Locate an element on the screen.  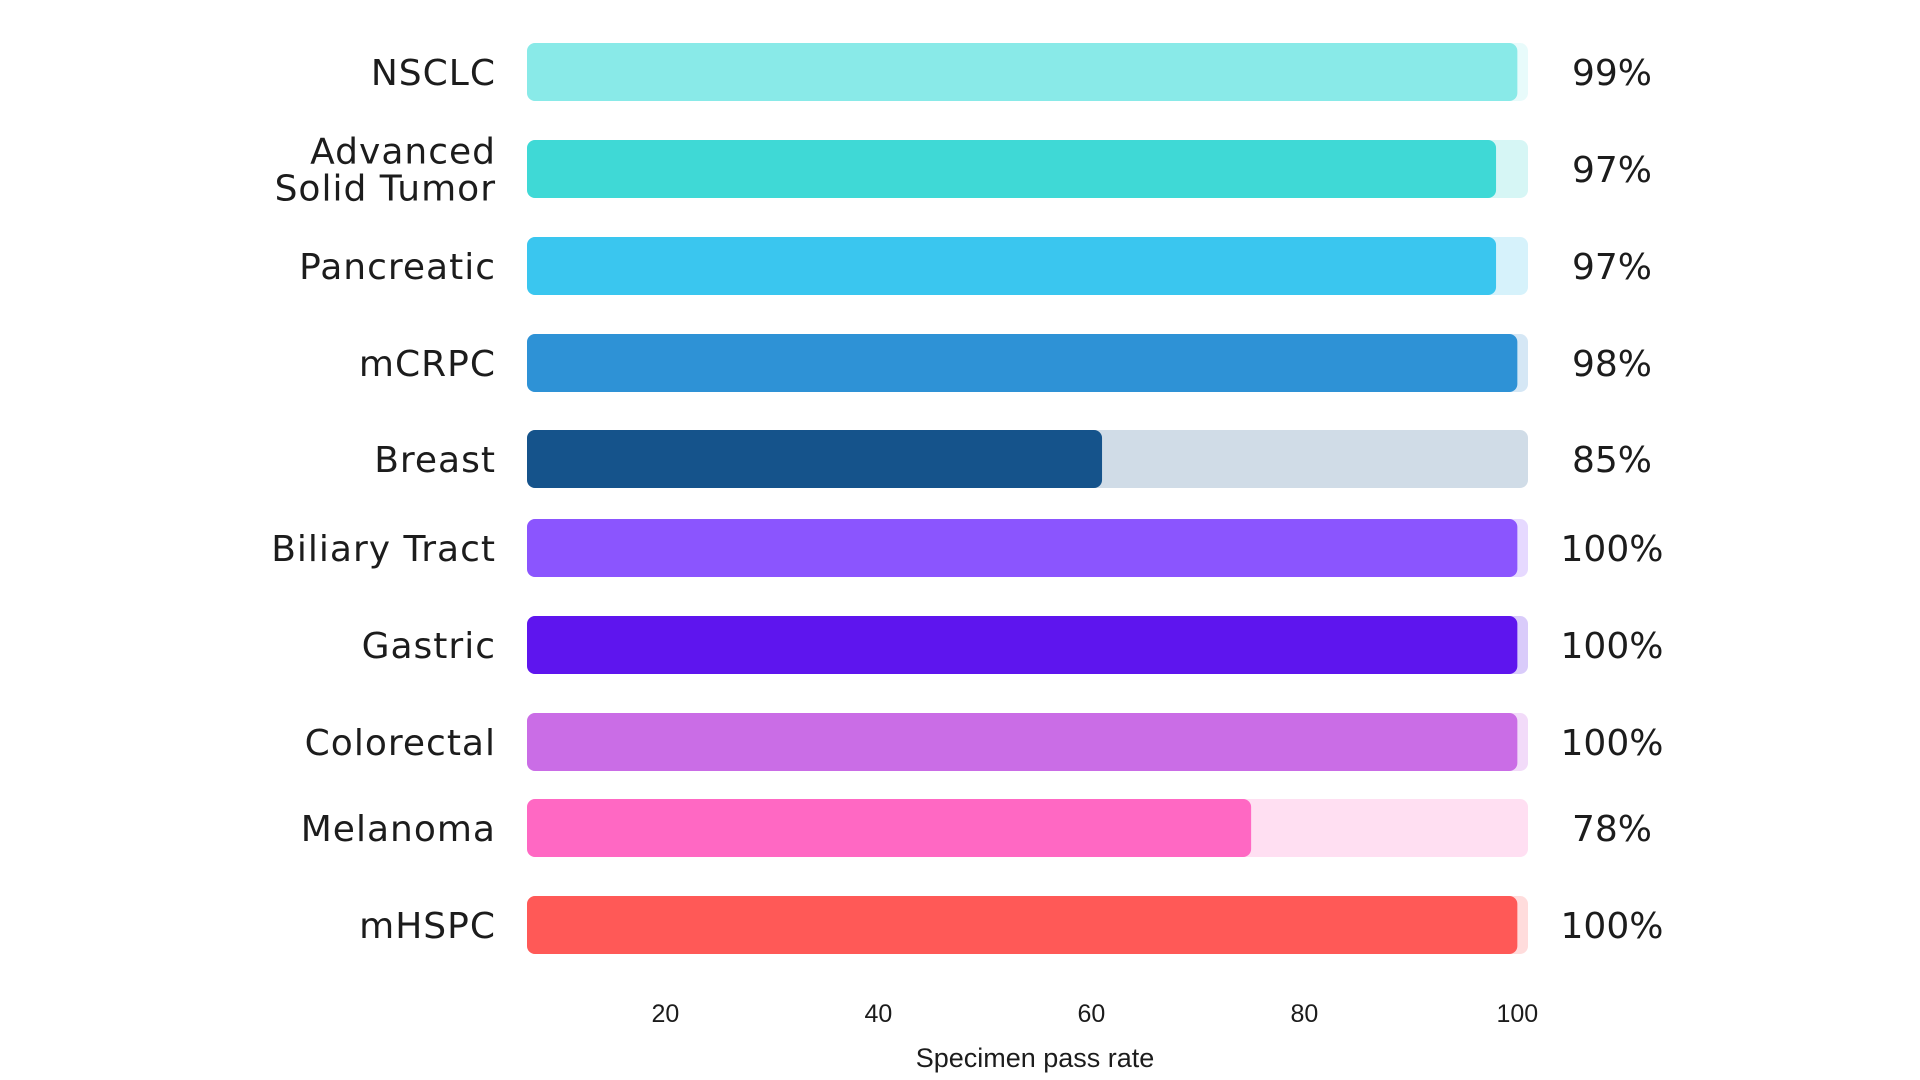
x-axis-title: Specimen pass rate is located at coordinates (1035, 1058).